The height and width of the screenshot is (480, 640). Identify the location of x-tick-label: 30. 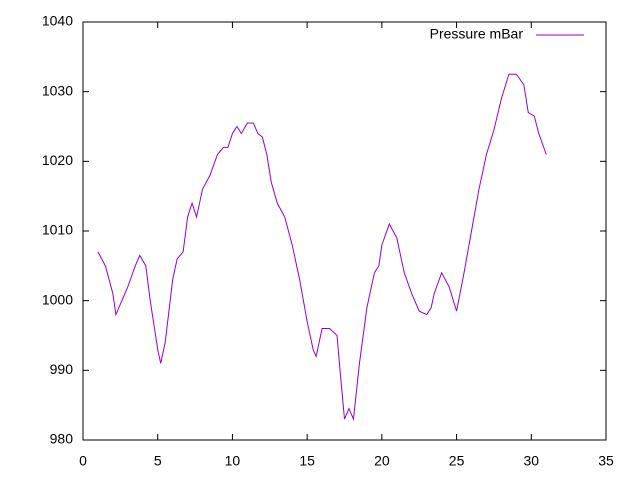
(531, 461).